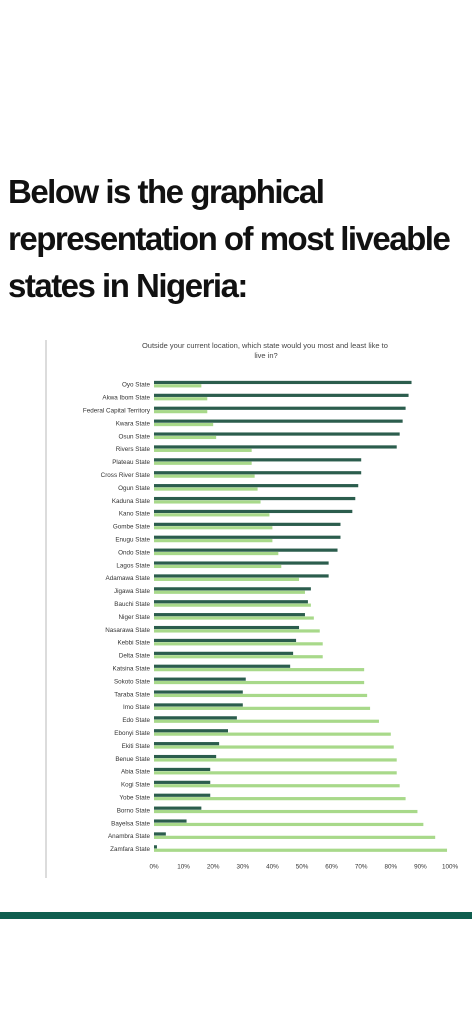  What do you see at coordinates (132, 591) in the screenshot?
I see `category-label: Jigawa State` at bounding box center [132, 591].